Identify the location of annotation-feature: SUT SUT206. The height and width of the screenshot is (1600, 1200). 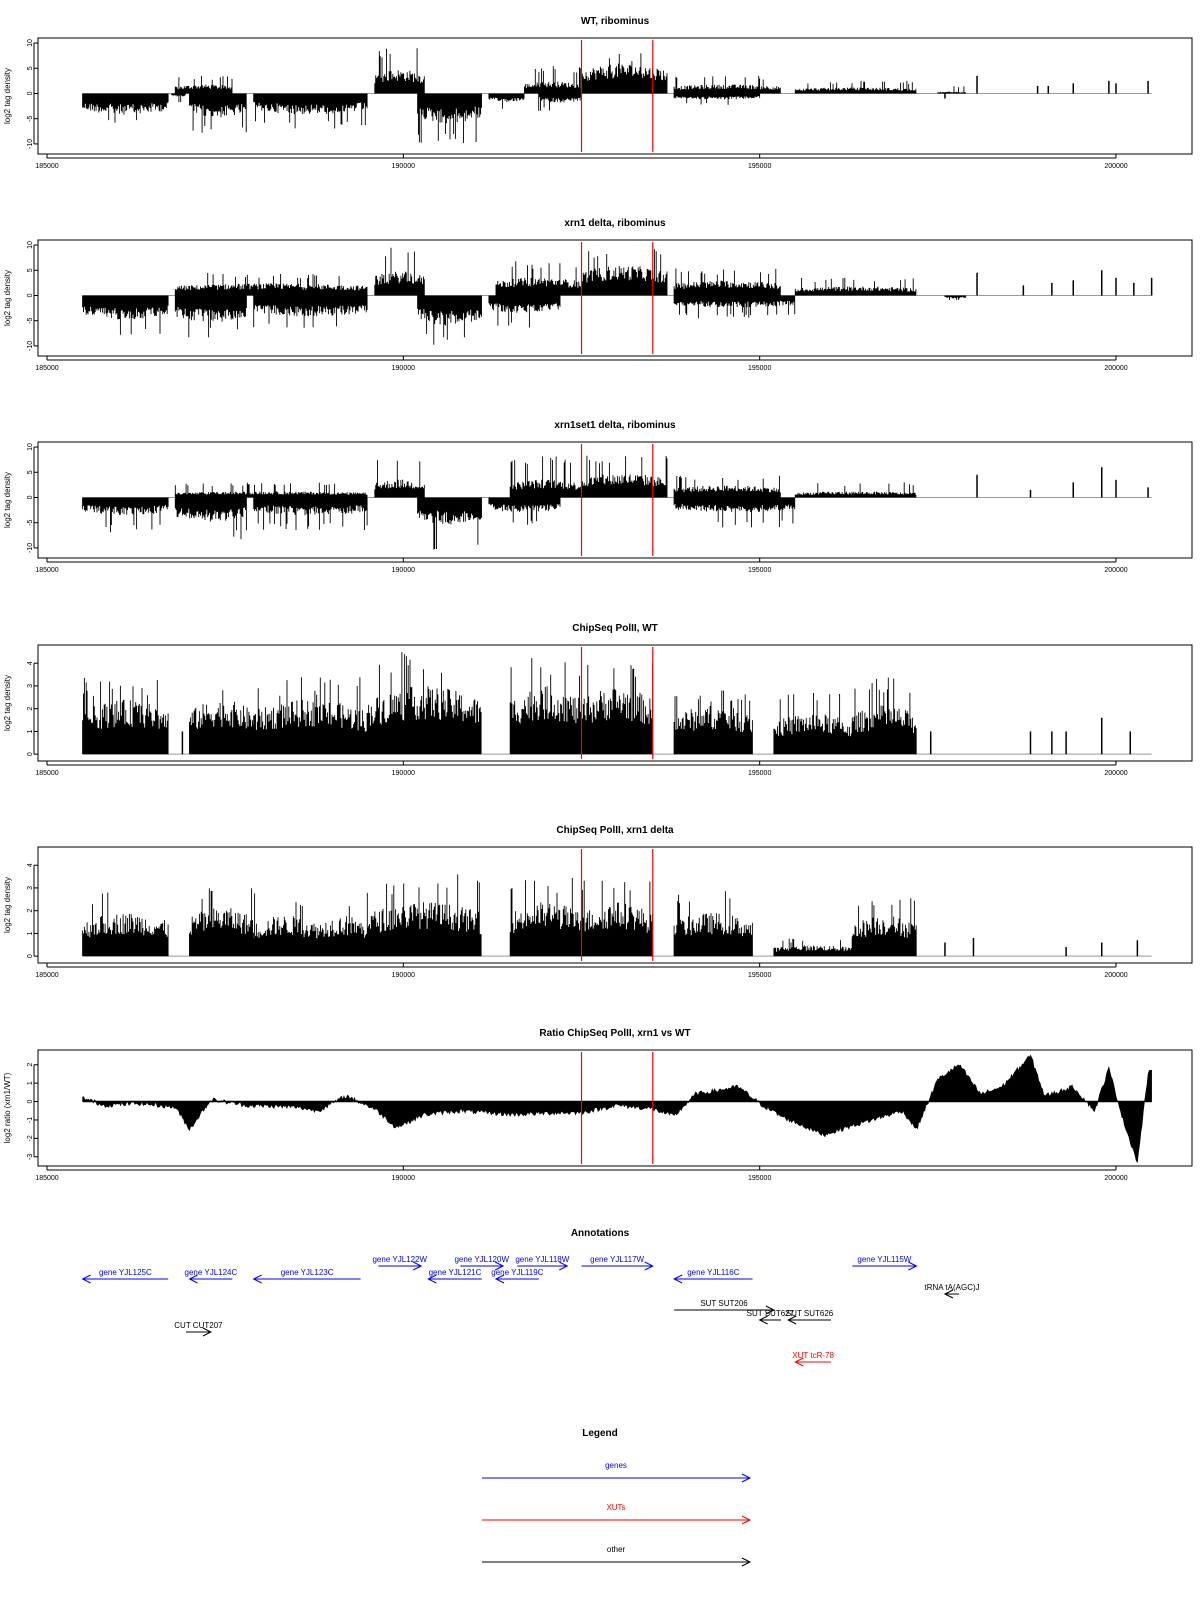
(725, 1307).